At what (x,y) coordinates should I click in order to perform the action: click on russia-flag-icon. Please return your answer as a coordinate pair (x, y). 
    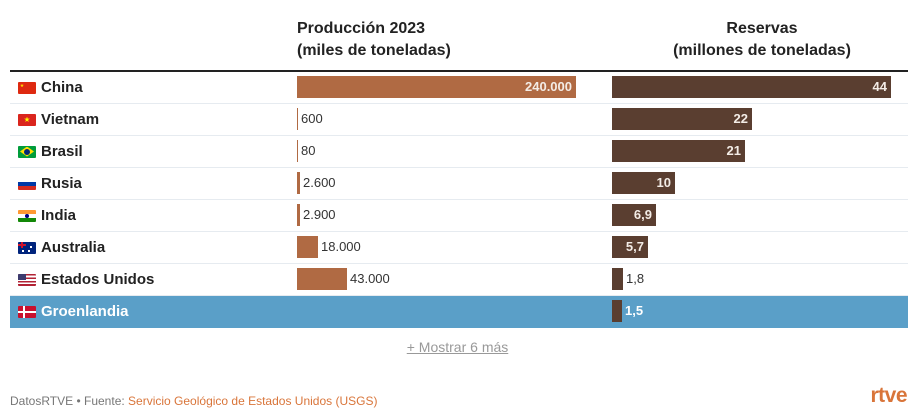
    Looking at the image, I should click on (27, 183).